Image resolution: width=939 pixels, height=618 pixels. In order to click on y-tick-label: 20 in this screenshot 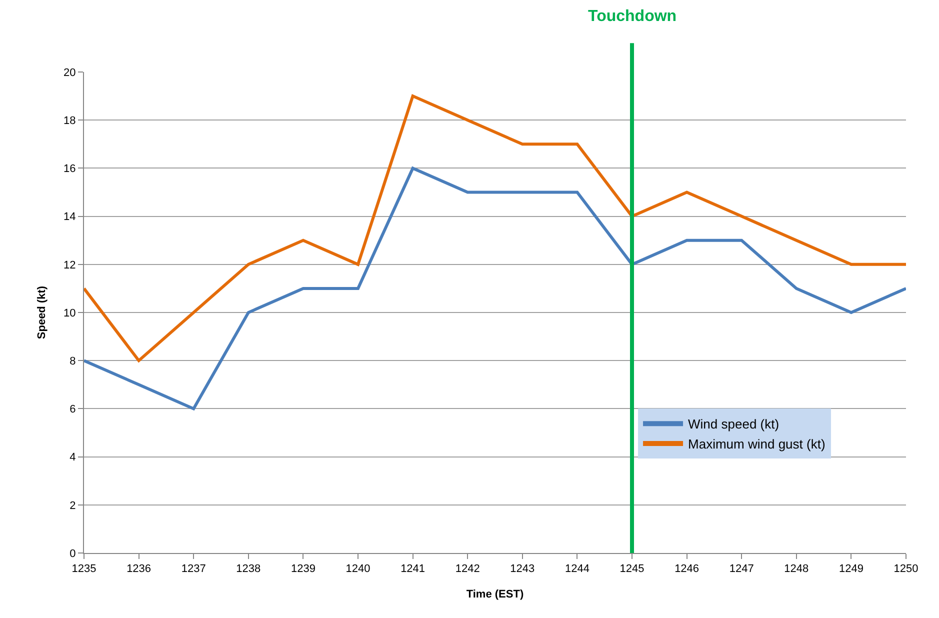, I will do `click(70, 72)`.